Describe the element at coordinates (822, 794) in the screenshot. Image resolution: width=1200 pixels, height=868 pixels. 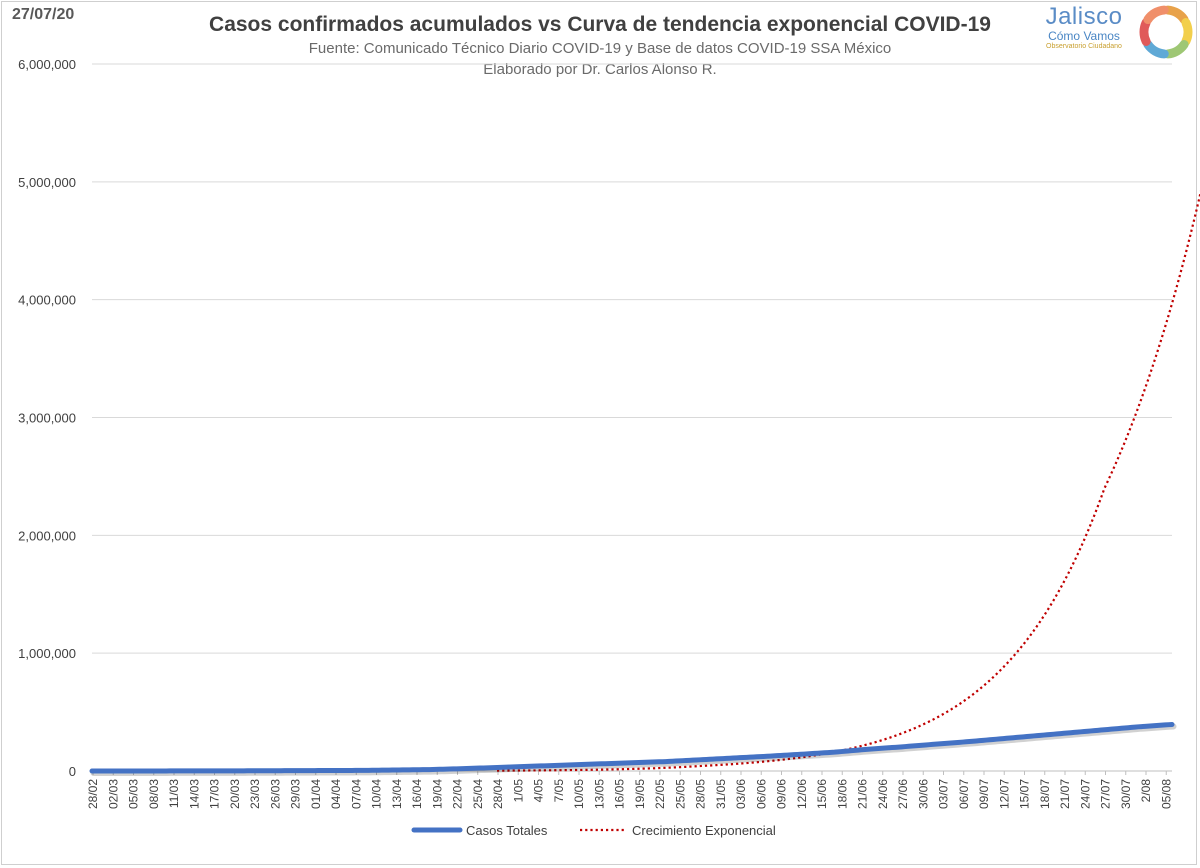
I see `x-tick-label: 15/06` at that location.